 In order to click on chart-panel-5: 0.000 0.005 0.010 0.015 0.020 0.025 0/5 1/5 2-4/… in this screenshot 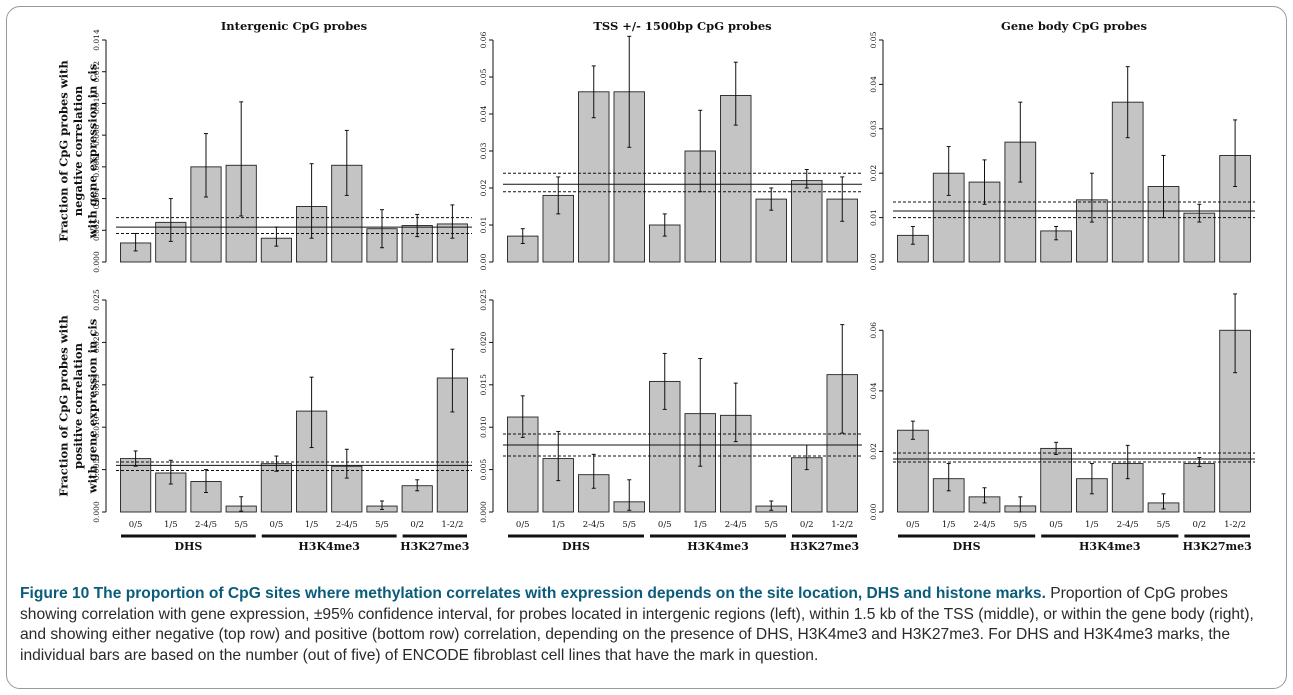, I will do `click(670, 421)`.